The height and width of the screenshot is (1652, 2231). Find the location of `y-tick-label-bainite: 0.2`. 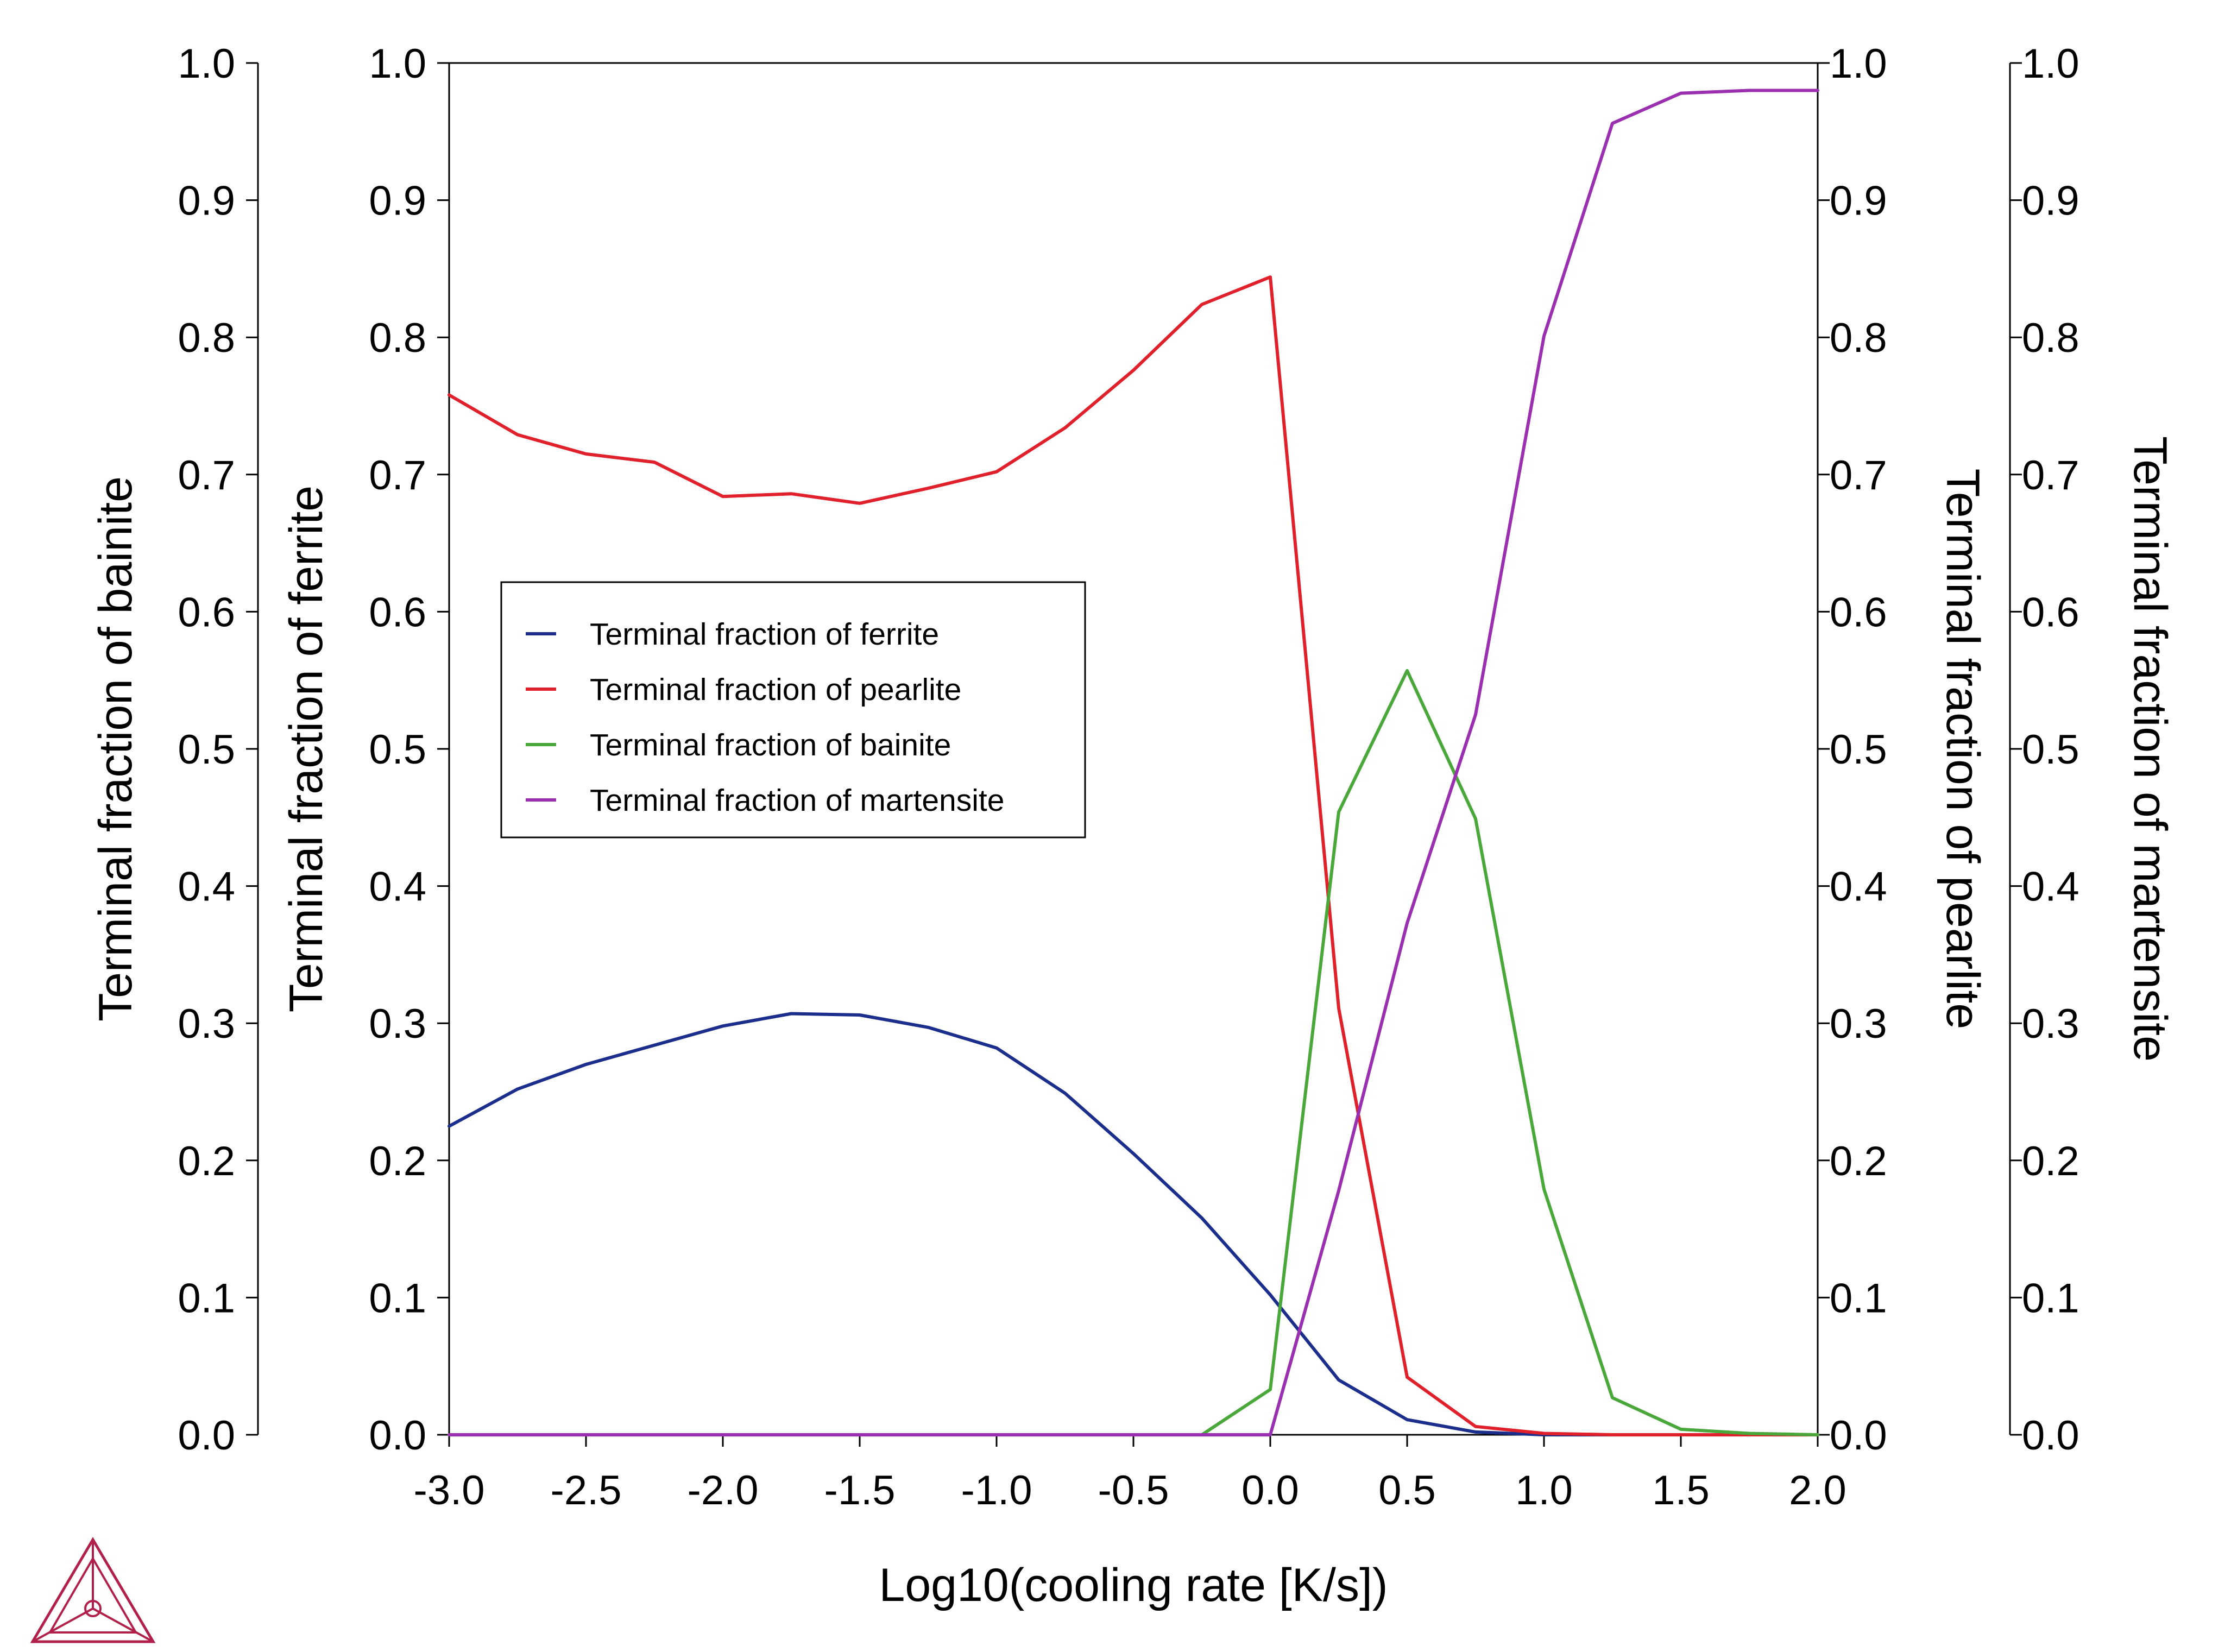

y-tick-label-bainite: 0.2 is located at coordinates (206, 1161).